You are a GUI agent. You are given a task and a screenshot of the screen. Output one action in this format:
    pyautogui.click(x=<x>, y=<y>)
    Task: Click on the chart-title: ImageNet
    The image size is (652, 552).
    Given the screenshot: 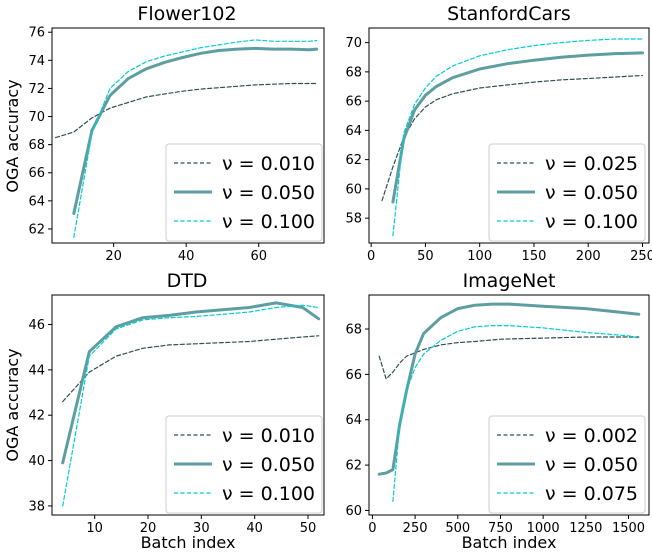 What is the action you would take?
    pyautogui.click(x=509, y=281)
    